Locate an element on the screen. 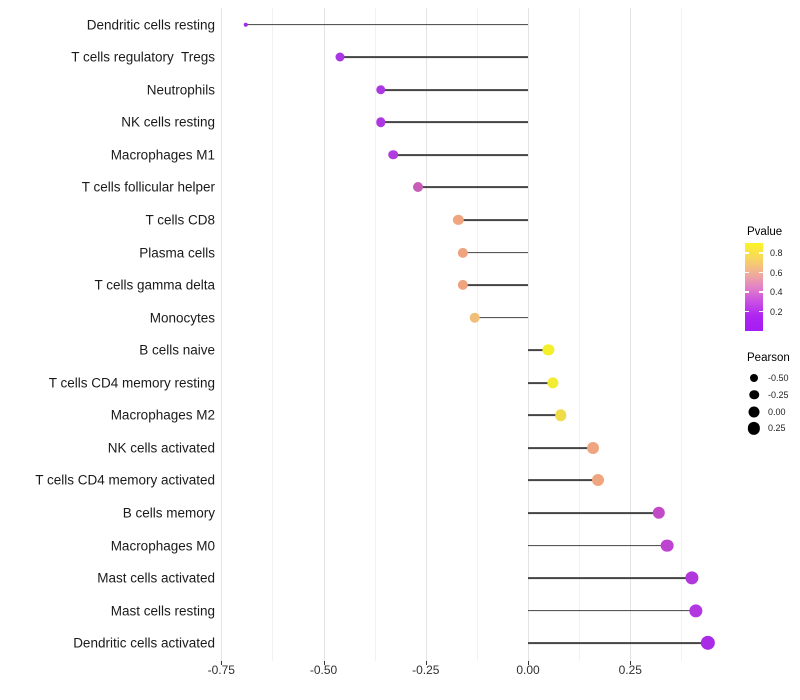  pearson-legend-label: -0.50 is located at coordinates (778, 378).